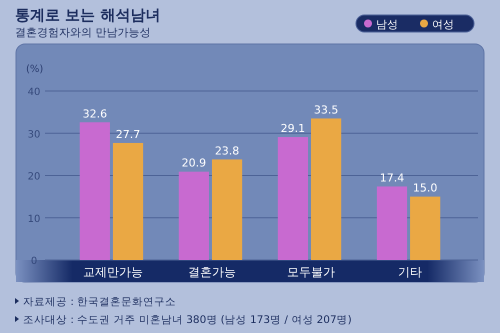 This screenshot has height=333, width=500. I want to click on y-tick-label: 40, so click(34, 92).